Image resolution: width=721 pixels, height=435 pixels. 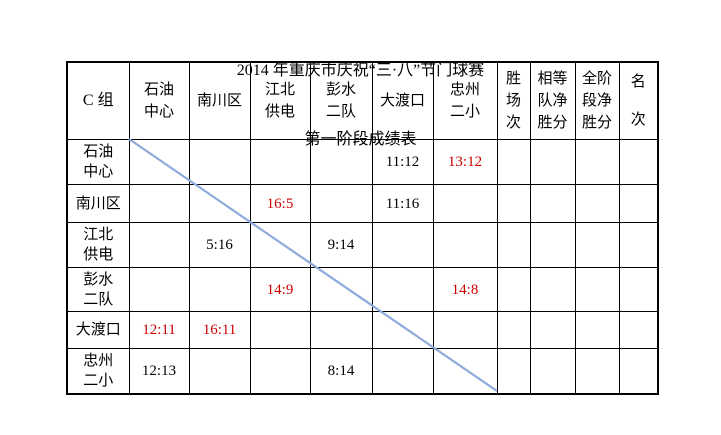 What do you see at coordinates (219, 245) in the screenshot?
I see `score-cell: 5:16` at bounding box center [219, 245].